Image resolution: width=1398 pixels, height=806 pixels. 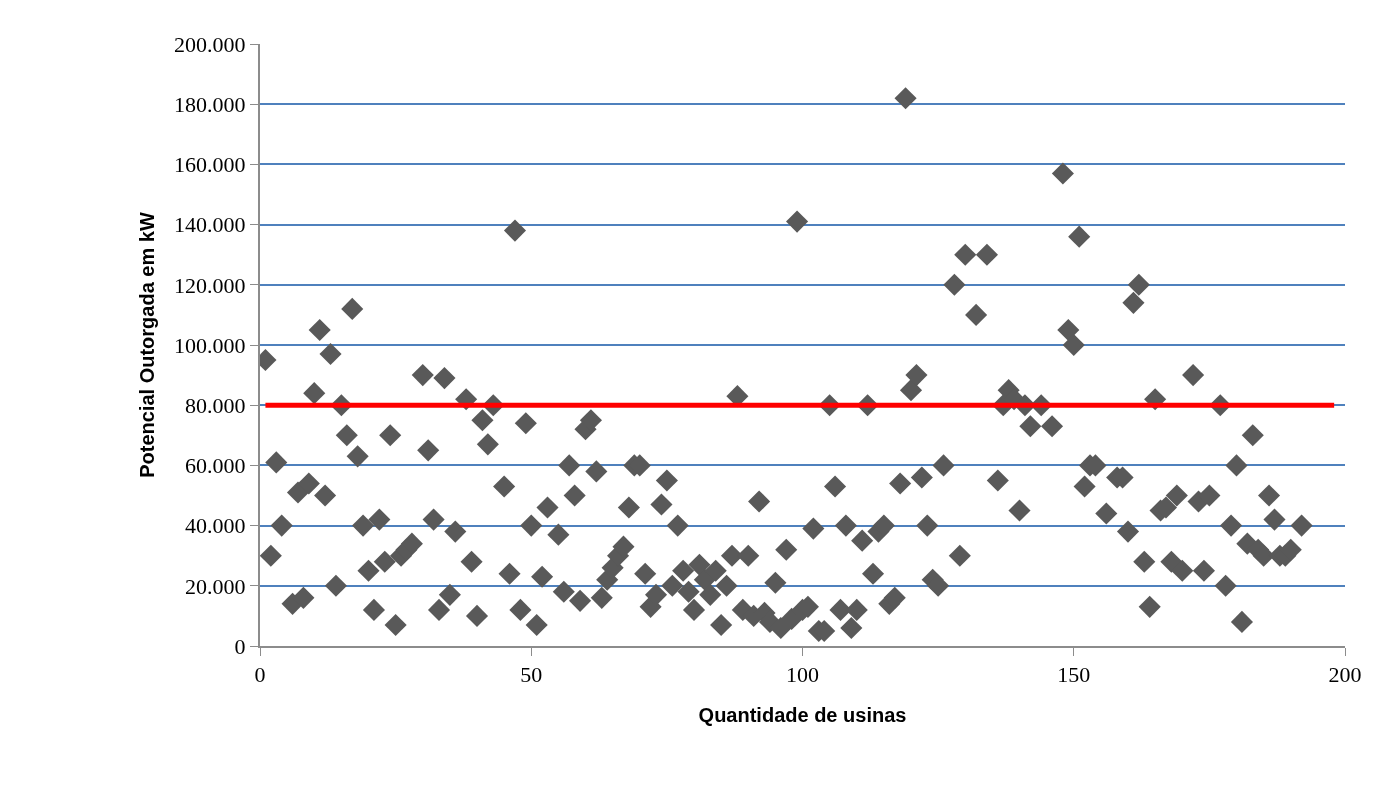 I want to click on x-tick-label: 200, so click(x=1345, y=675).